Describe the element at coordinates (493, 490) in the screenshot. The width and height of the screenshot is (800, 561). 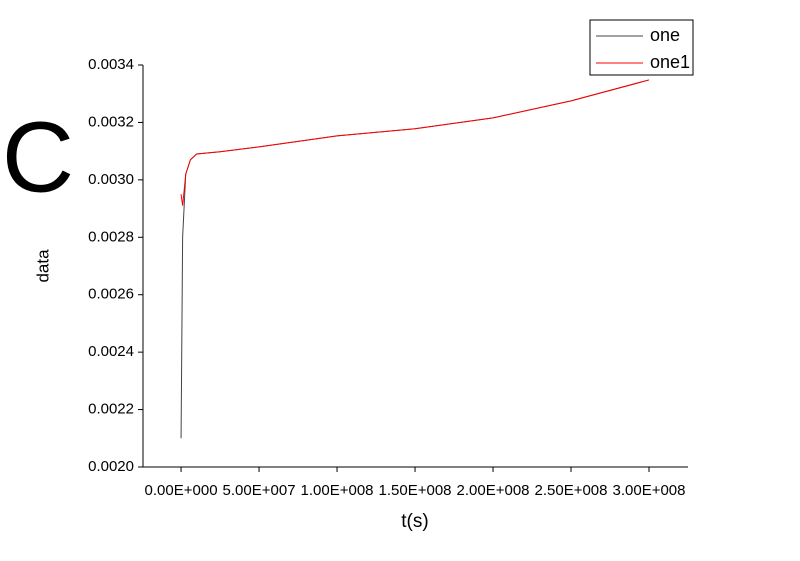
I see `x-tick-label: 2.00E+008` at that location.